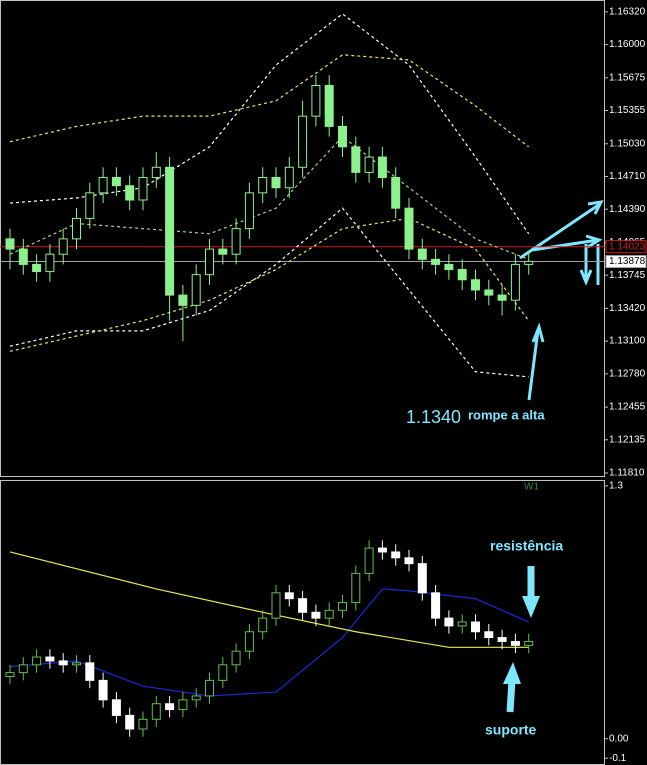 This screenshot has height=765, width=647. Describe the element at coordinates (553, 456) in the screenshot. I see `arrows` at that location.